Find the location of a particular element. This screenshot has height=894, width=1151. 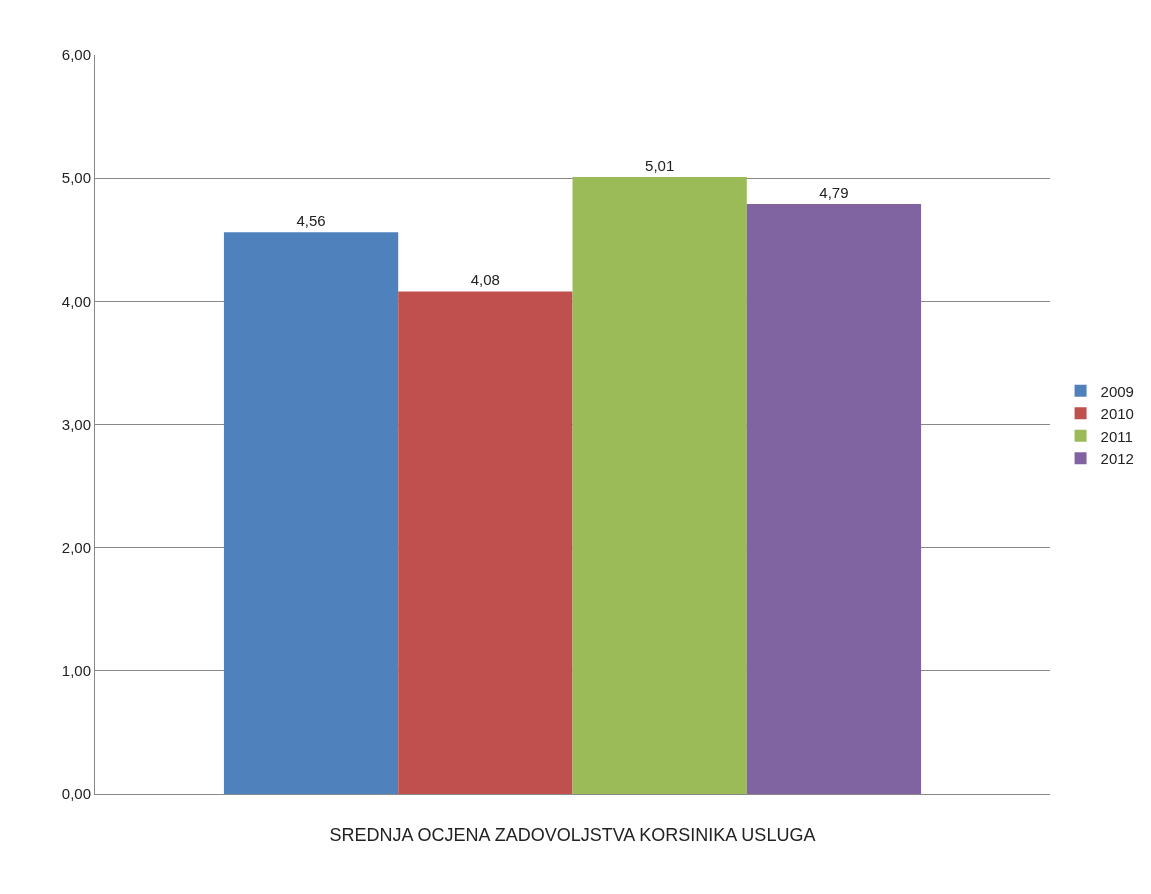

legend-label: 2012 is located at coordinates (1117, 459).